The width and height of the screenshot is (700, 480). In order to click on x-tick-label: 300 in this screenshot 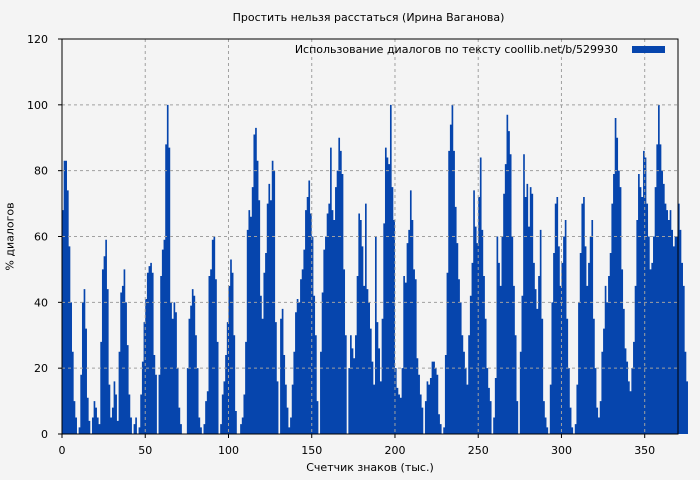, I will do `click(561, 450)`.